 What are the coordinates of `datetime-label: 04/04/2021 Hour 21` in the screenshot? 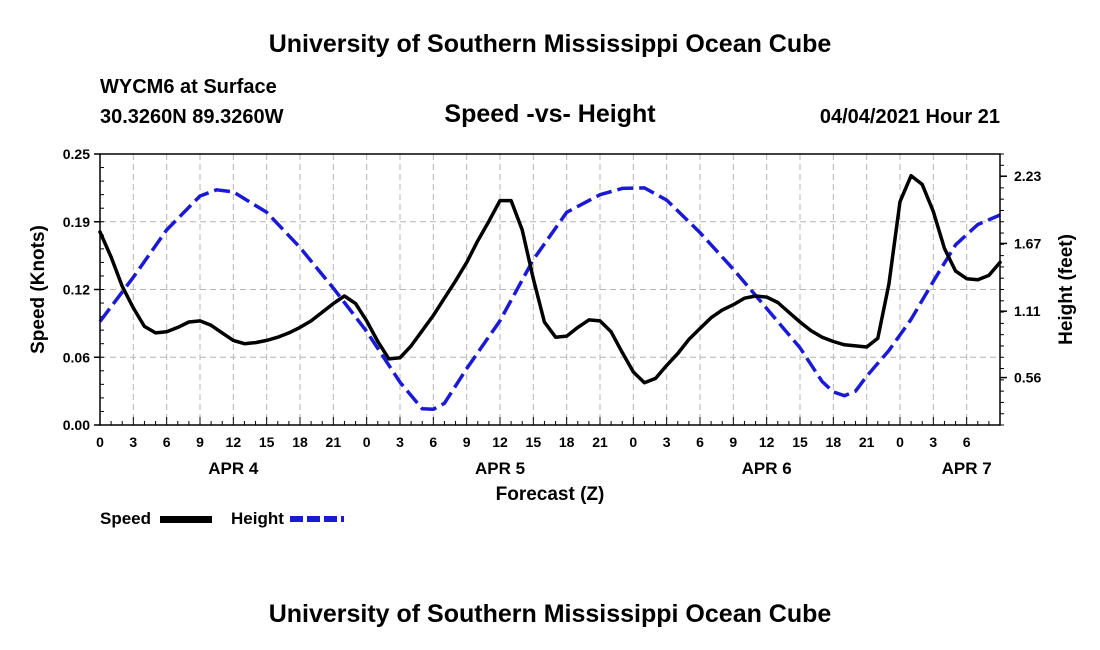 It's located at (909, 117).